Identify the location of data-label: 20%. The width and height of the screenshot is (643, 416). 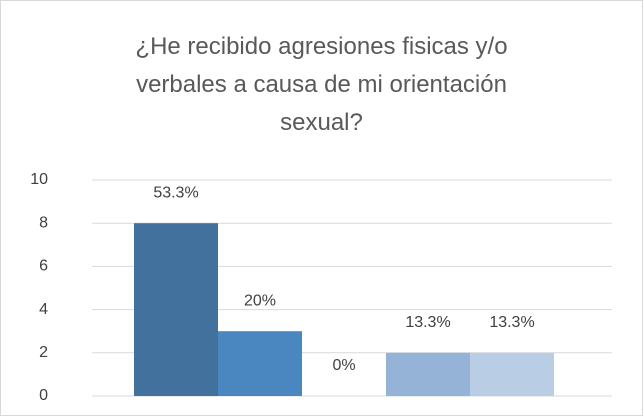
(260, 300).